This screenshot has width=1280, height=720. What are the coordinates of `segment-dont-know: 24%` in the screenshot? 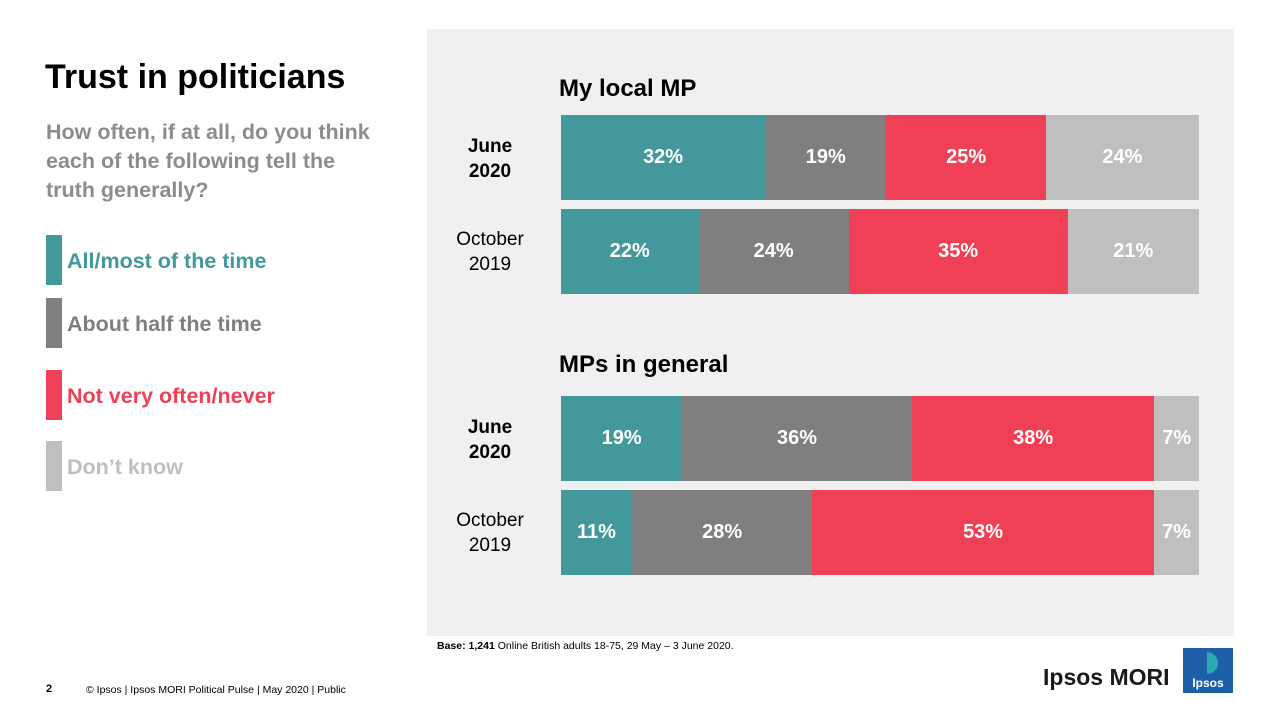 It's located at (1122, 157).